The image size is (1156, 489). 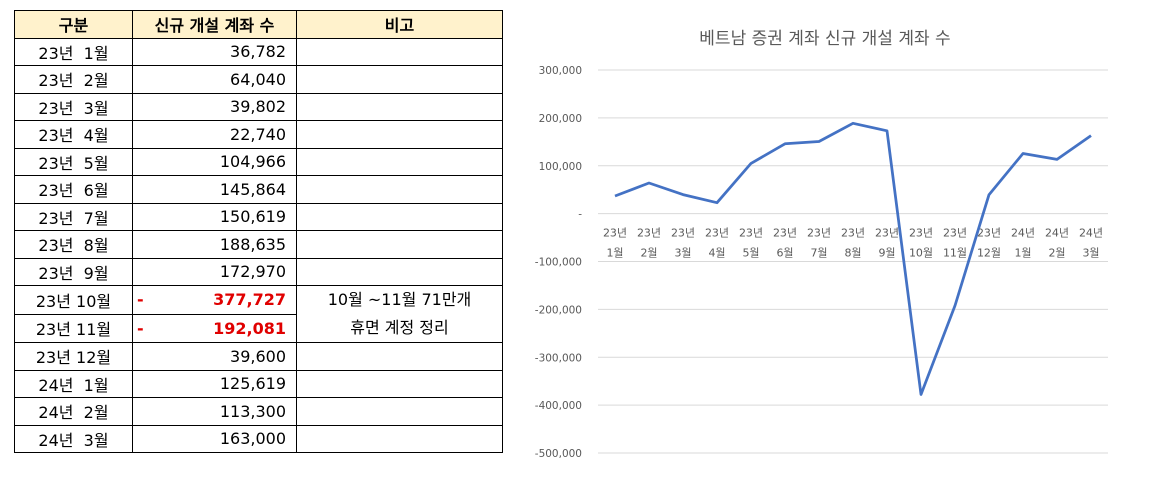 What do you see at coordinates (253, 244) in the screenshot?
I see `row-value: 188,635` at bounding box center [253, 244].